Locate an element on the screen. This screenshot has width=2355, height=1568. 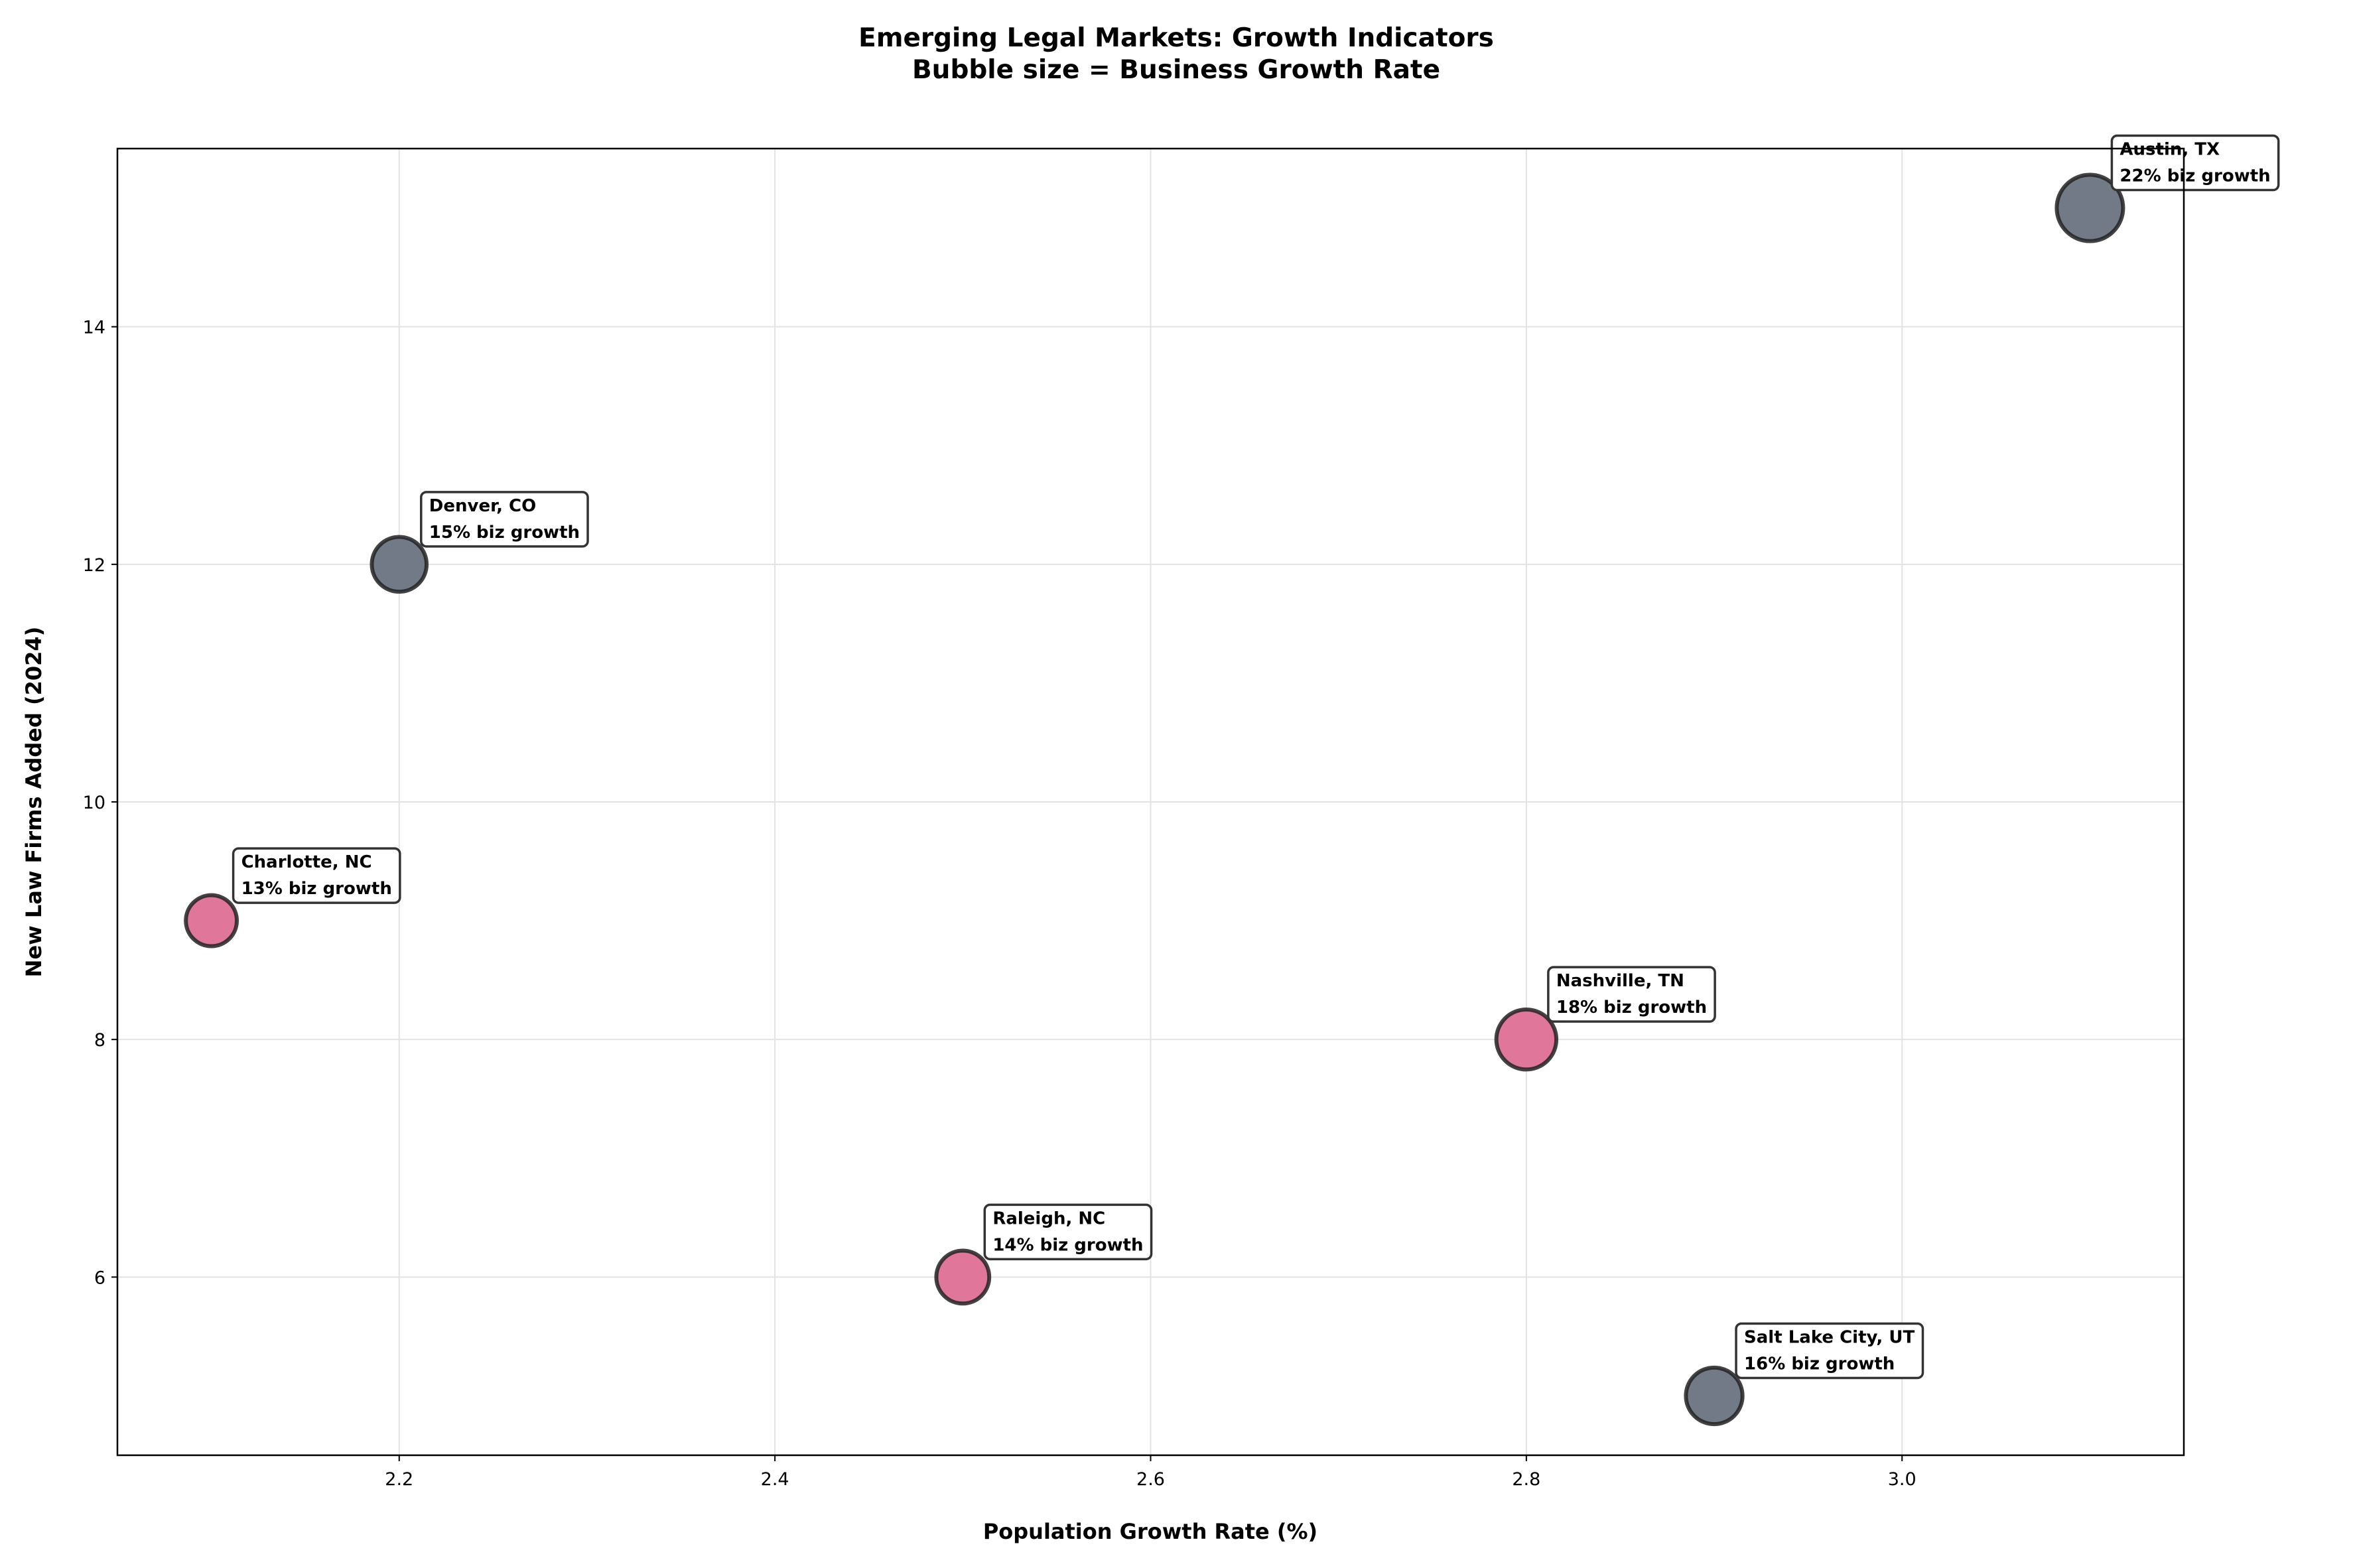
x-tick-label: 2.4 is located at coordinates (775, 1480).